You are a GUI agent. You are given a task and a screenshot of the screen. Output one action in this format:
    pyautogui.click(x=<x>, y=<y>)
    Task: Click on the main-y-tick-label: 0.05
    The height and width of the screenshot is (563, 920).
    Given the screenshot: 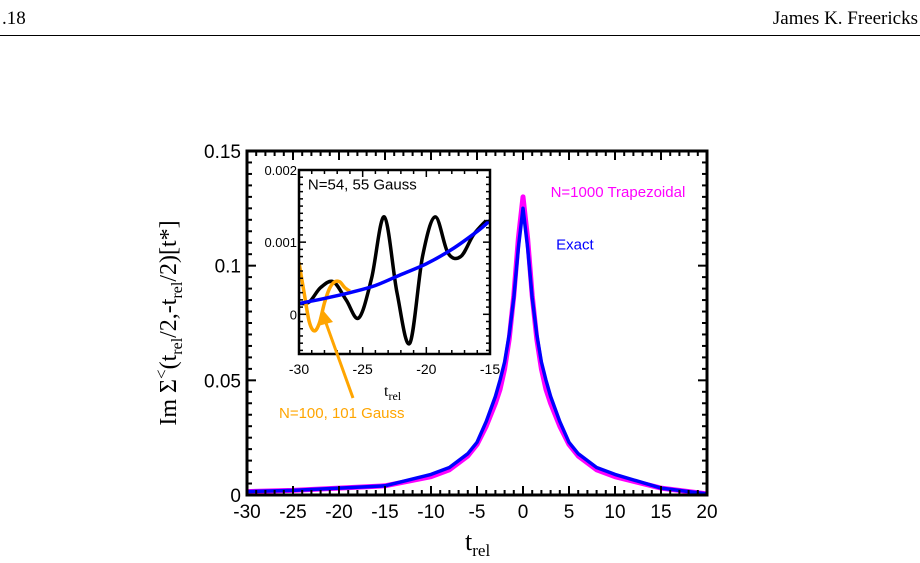 What is the action you would take?
    pyautogui.click(x=222, y=381)
    